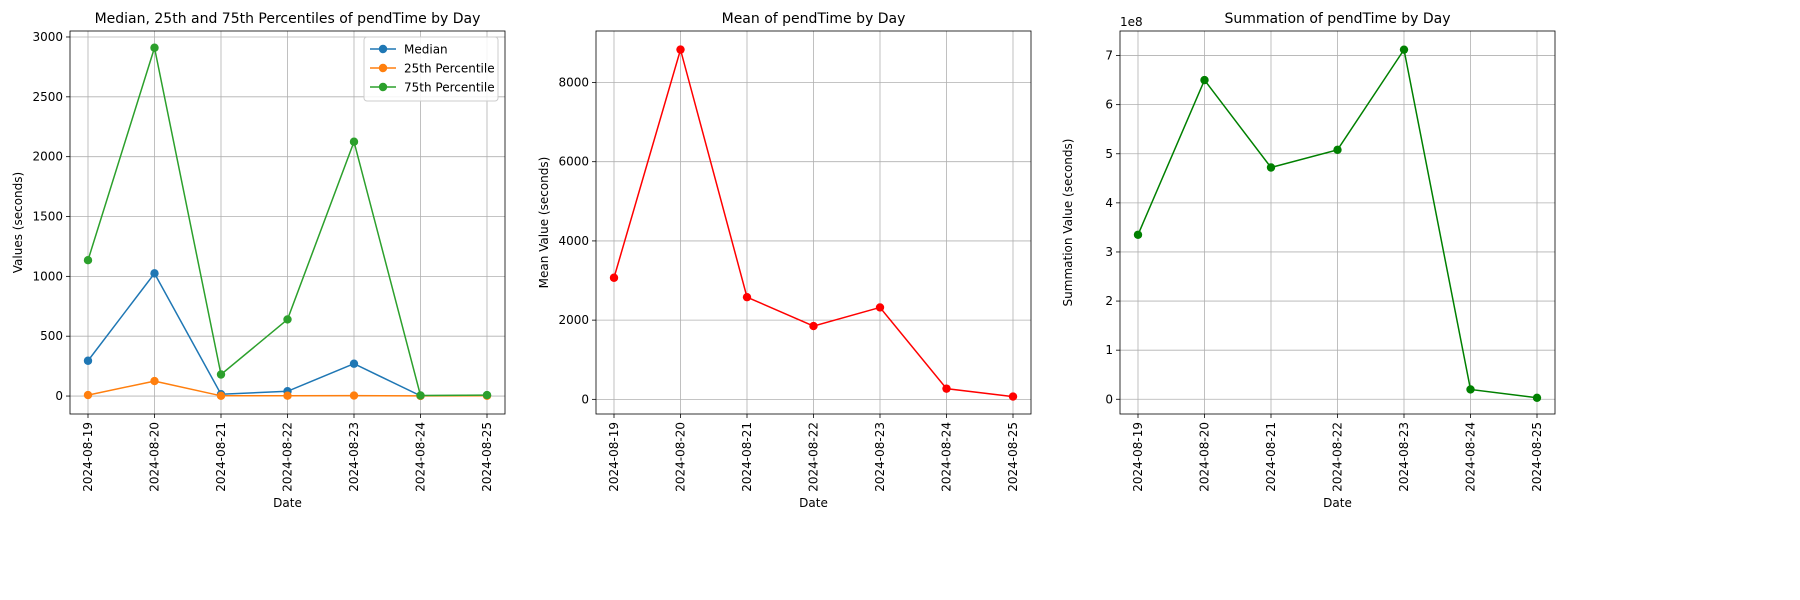 The image size is (1800, 600). I want to click on chart-title: Mean of pendTime by Day, so click(814, 19).